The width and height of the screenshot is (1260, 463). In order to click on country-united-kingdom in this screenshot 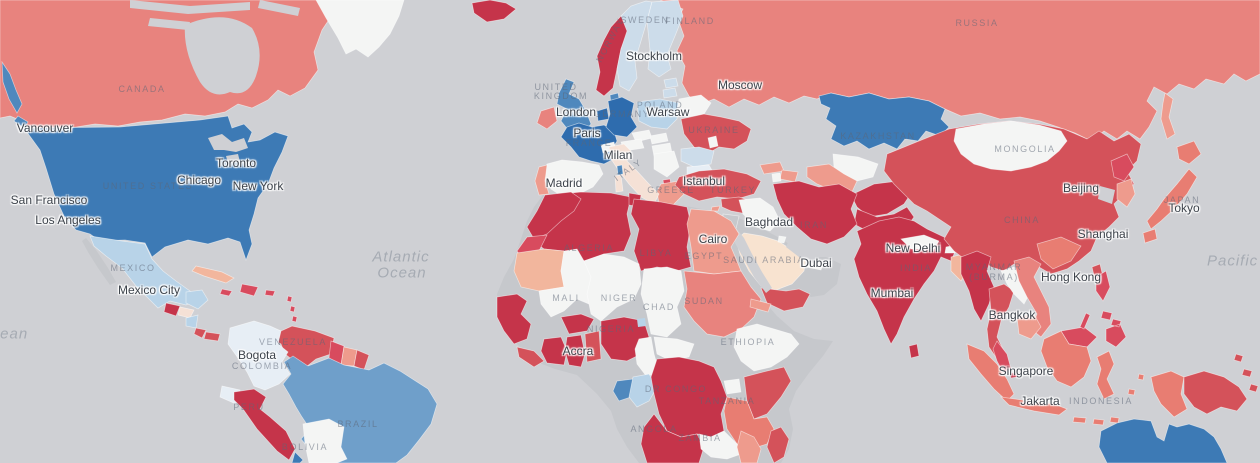, I will do `click(574, 106)`.